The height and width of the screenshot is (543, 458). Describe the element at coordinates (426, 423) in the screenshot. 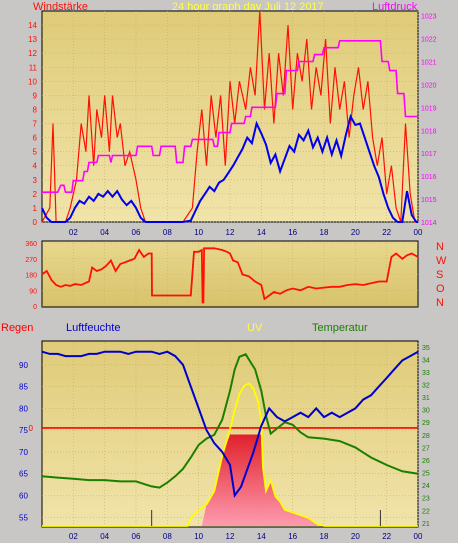

I see `y-right-tick-label: 29` at that location.